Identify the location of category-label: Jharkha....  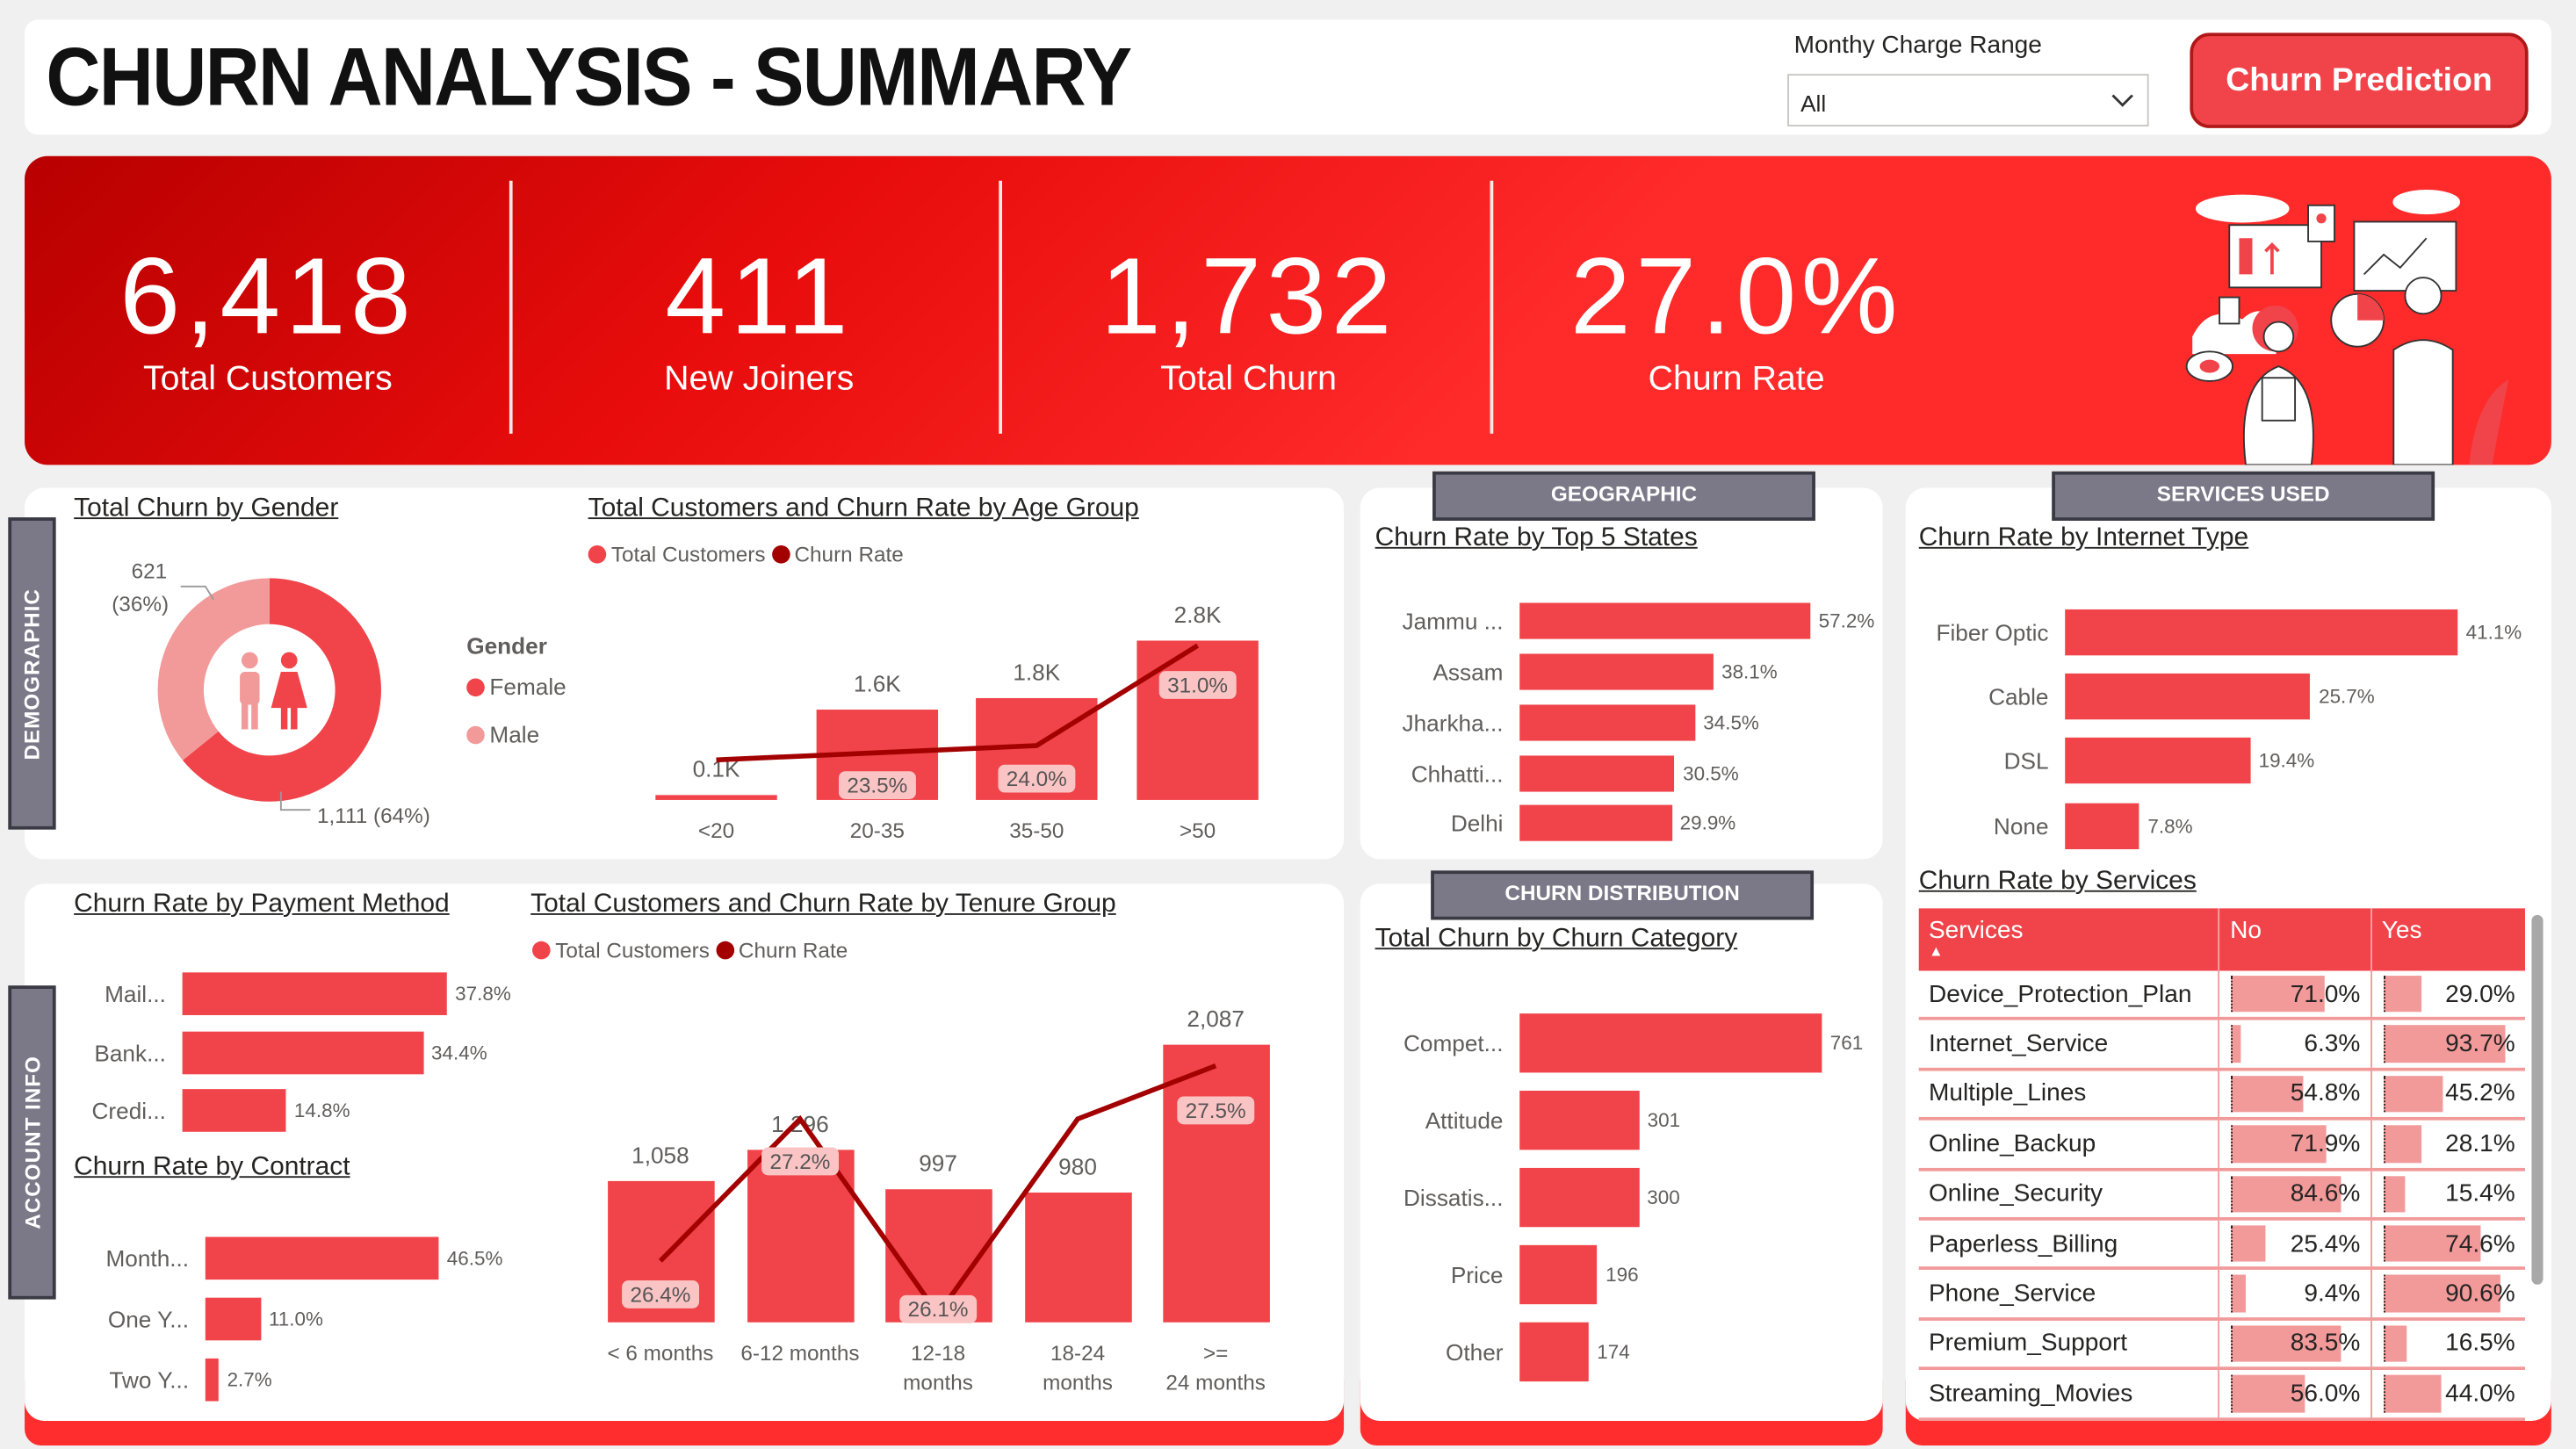
(1453, 723).